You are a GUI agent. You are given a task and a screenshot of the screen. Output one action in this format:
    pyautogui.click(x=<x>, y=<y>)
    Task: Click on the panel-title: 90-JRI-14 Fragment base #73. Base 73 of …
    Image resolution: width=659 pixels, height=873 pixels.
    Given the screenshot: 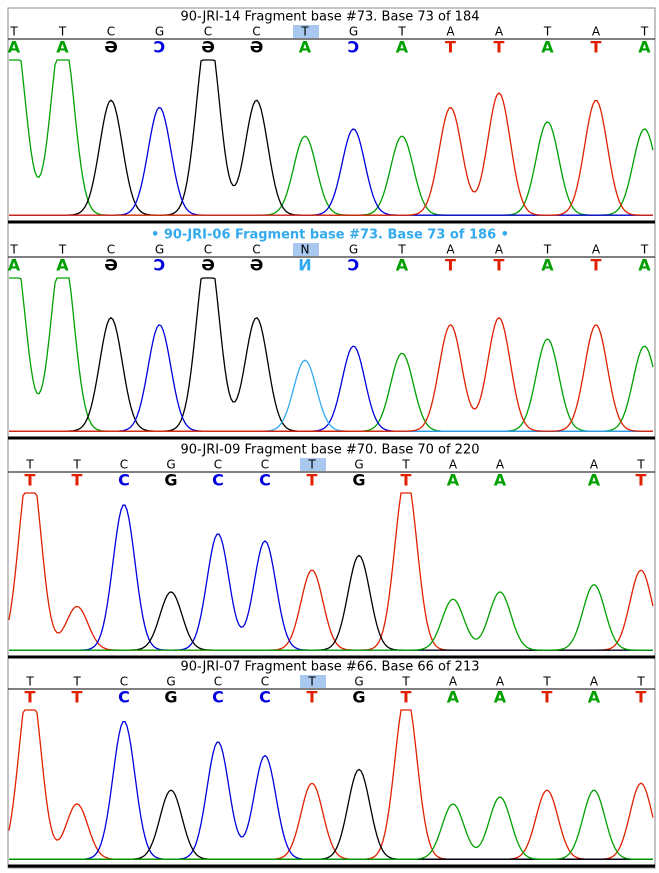 What is the action you would take?
    pyautogui.click(x=329, y=17)
    